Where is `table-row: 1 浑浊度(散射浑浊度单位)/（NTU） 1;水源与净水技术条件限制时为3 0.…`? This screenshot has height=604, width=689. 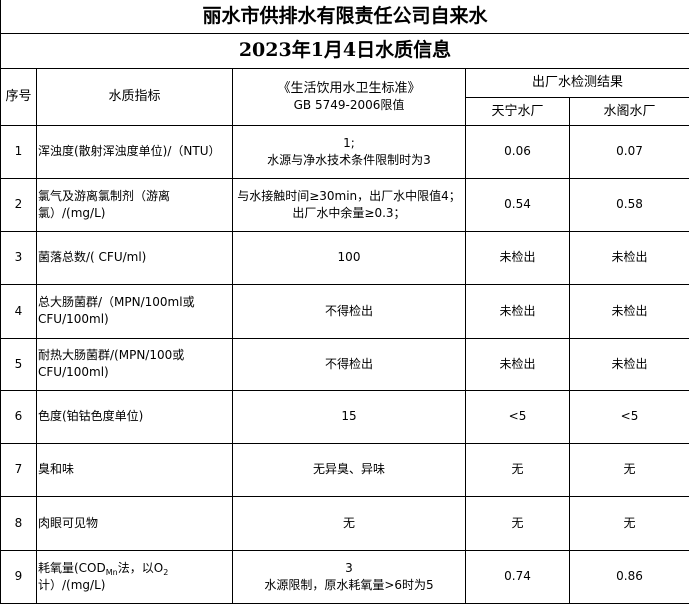 table-row: 1 浑浊度(散射浑浊度单位)/（NTU） 1;水源与净水技术条件限制时为3 0.… is located at coordinates (345, 151).